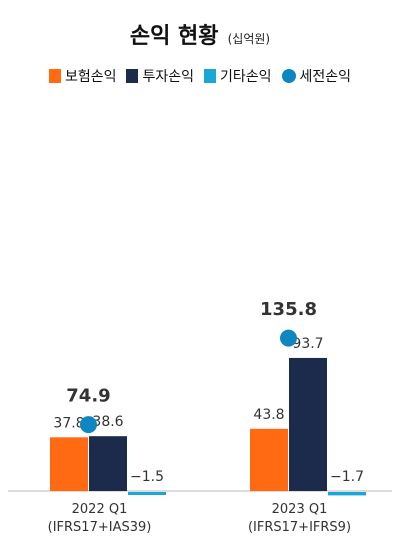 This screenshot has height=553, width=400. Describe the element at coordinates (132, 76) in the screenshot. I see `legend-swatch-investment` at that location.